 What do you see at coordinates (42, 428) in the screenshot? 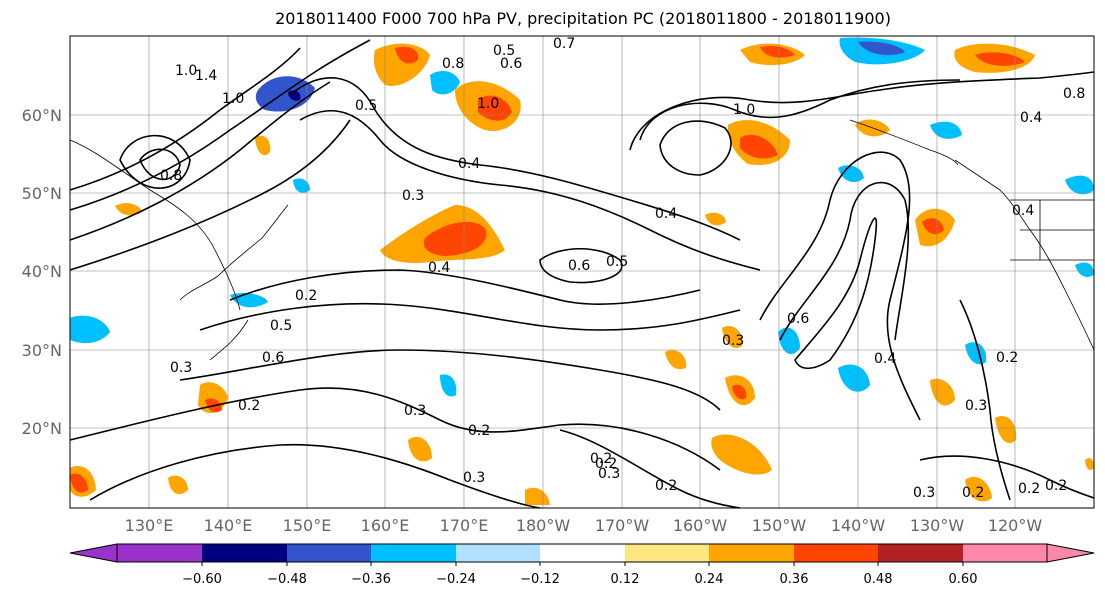
I see `lat-label: 20°N` at bounding box center [42, 428].